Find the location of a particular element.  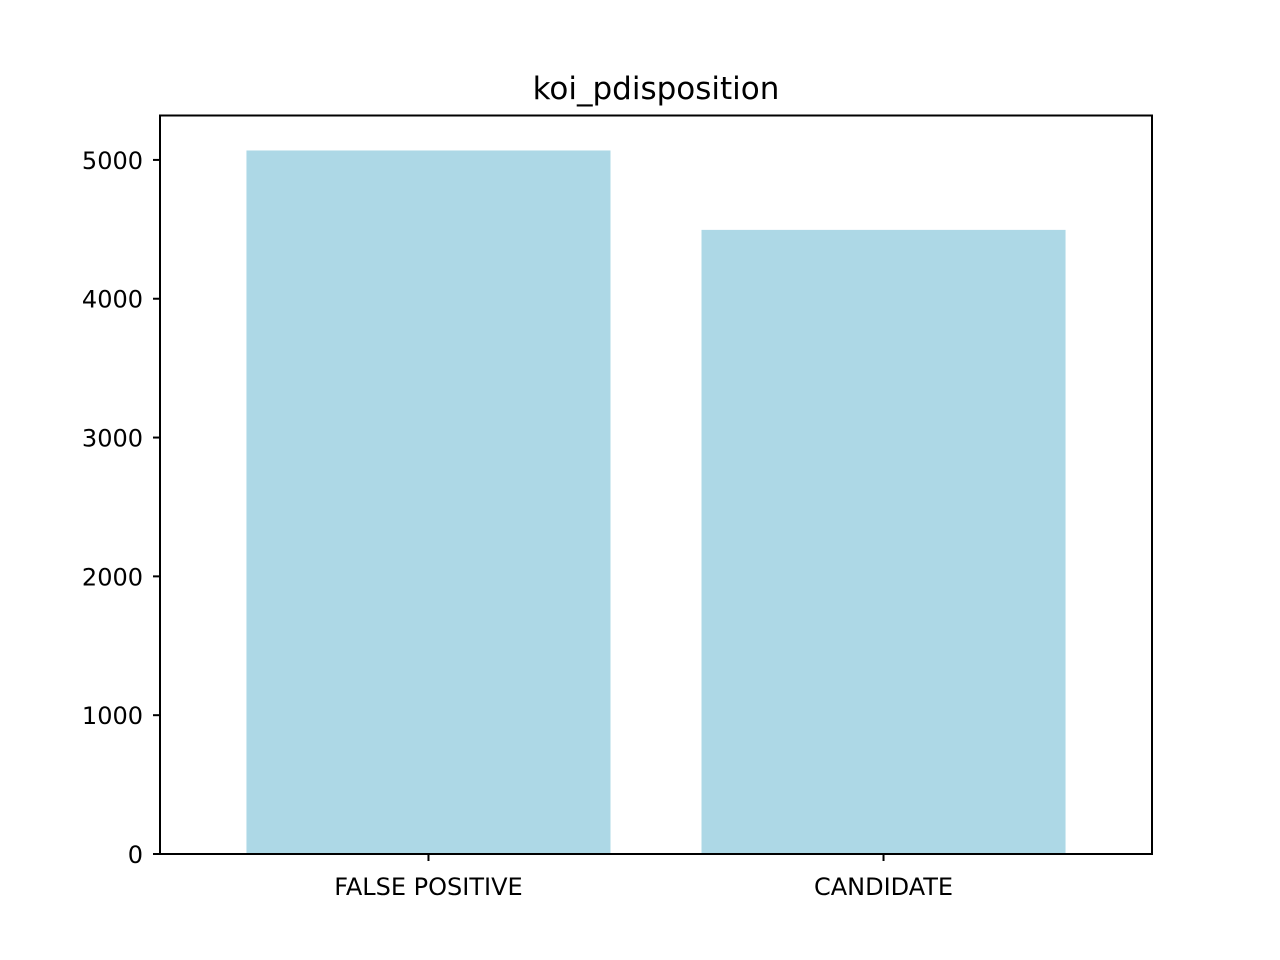

y-tick-label: 0 is located at coordinates (135, 855).